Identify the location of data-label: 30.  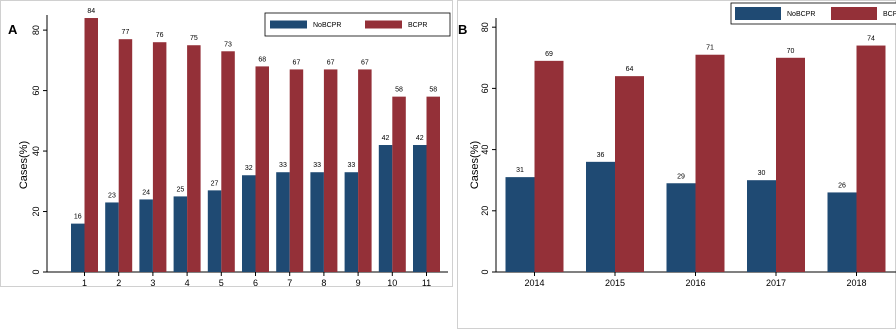
(762, 173).